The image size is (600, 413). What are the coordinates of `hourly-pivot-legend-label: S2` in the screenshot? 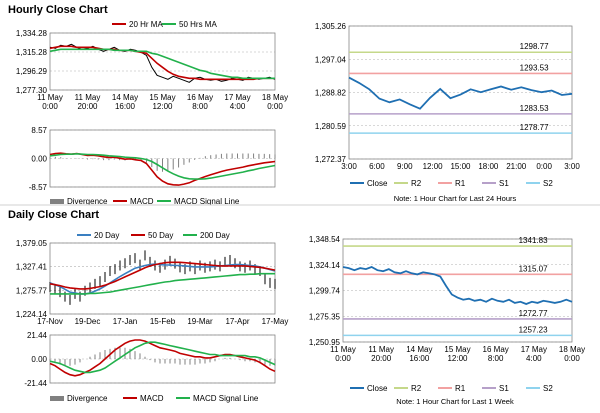 It's located at (548, 183).